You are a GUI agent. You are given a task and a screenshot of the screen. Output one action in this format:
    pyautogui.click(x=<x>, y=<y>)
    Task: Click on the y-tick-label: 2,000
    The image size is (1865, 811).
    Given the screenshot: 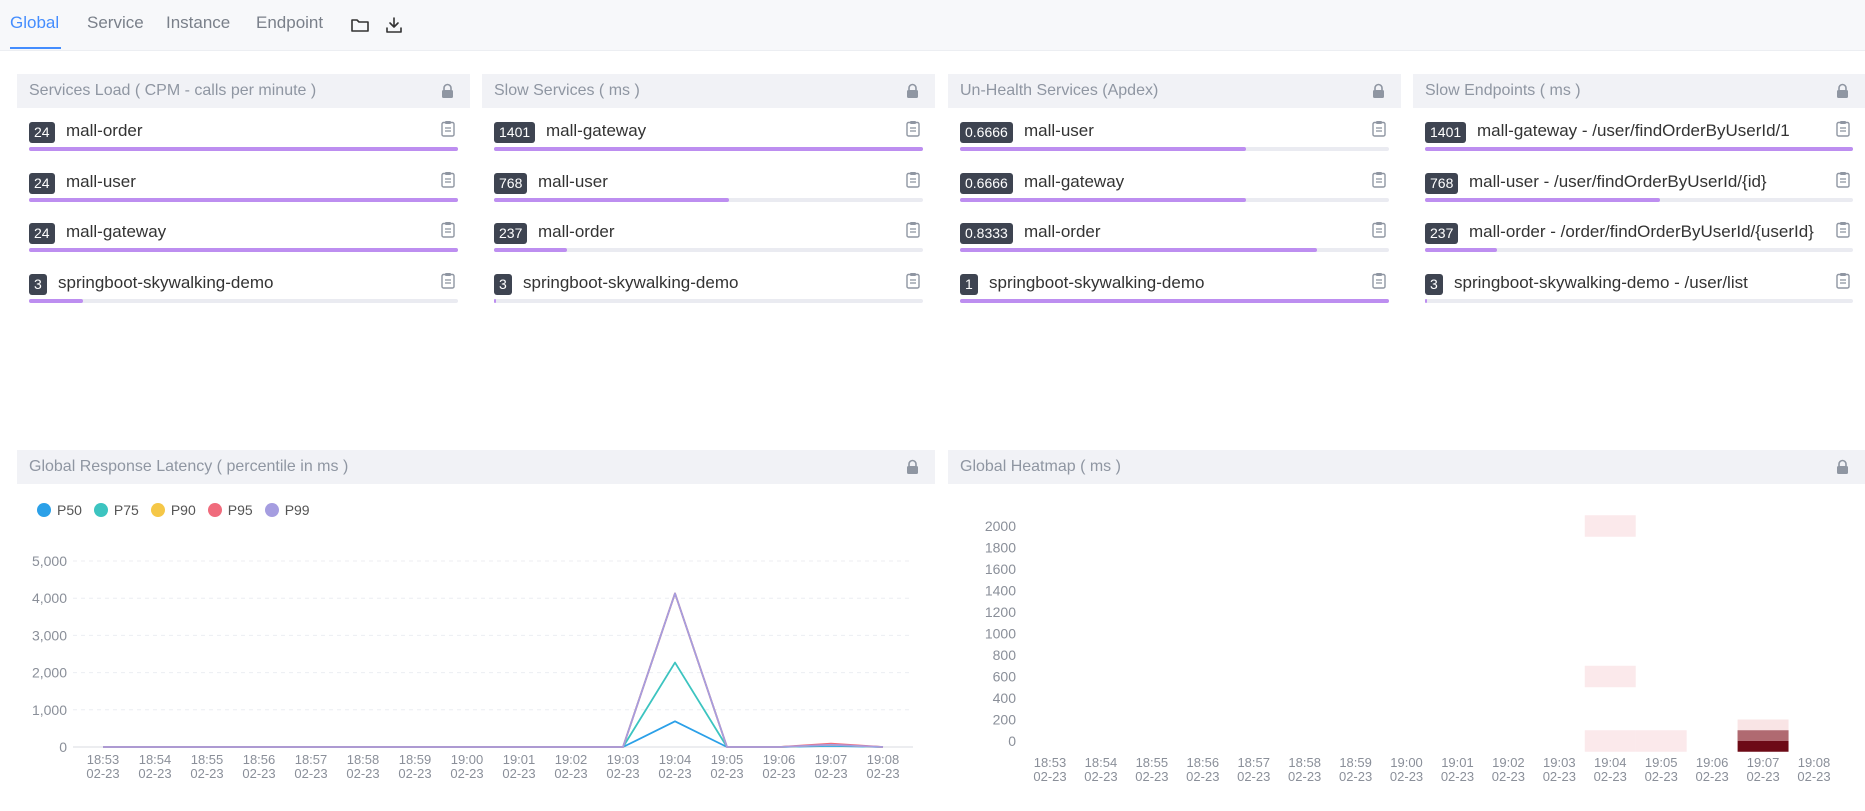 What is the action you would take?
    pyautogui.click(x=49, y=673)
    